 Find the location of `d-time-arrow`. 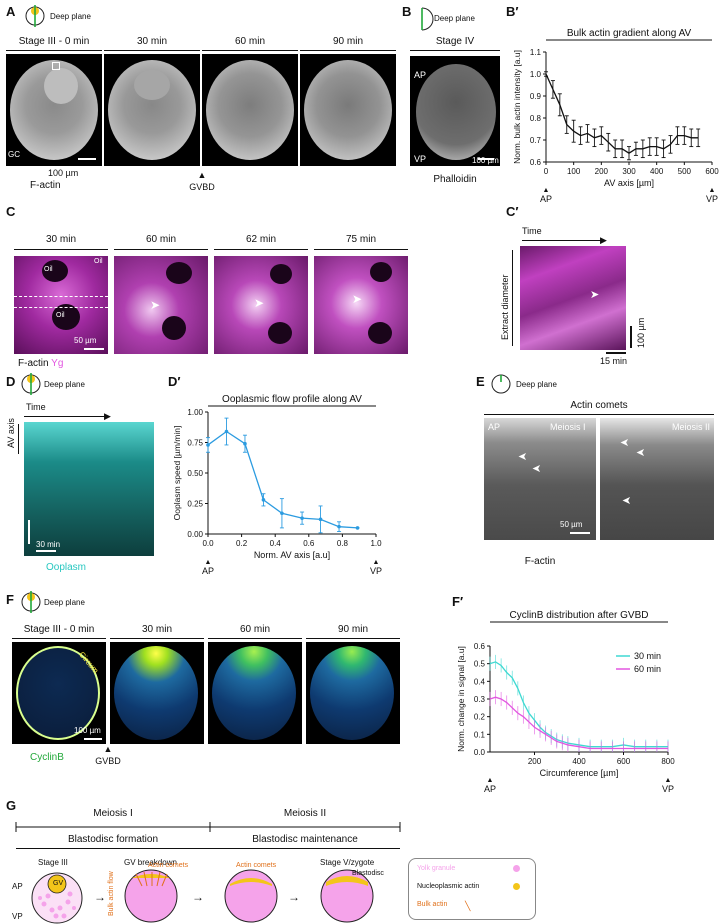

d-time-arrow is located at coordinates (66, 416).